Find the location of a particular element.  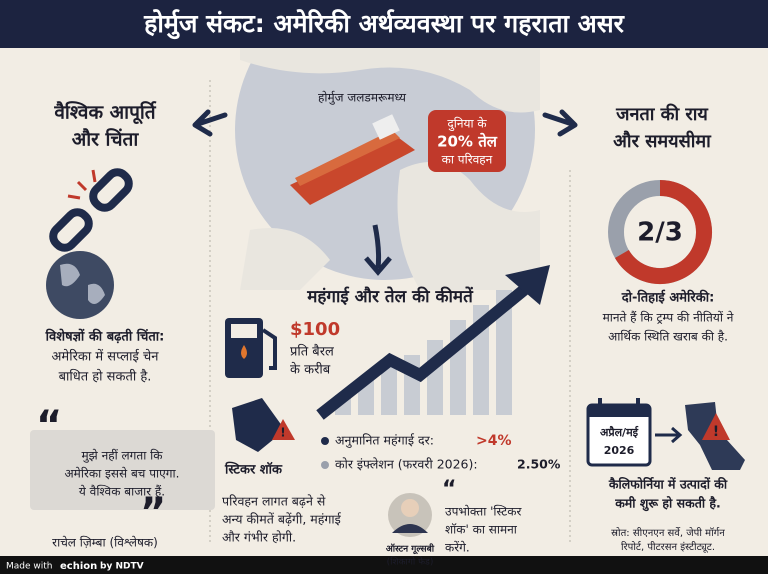

date-text: अप्रैल/मई is located at coordinates (619, 432).